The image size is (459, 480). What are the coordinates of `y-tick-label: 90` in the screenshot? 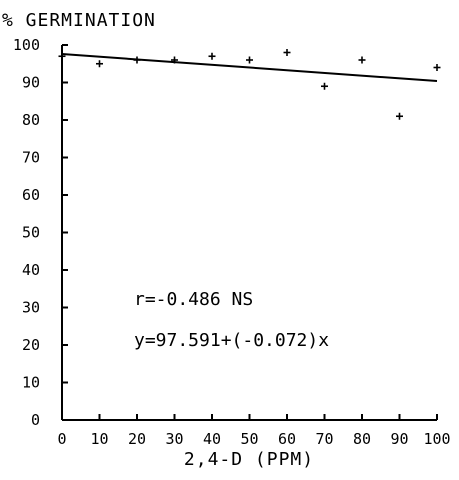 It's located at (31, 83).